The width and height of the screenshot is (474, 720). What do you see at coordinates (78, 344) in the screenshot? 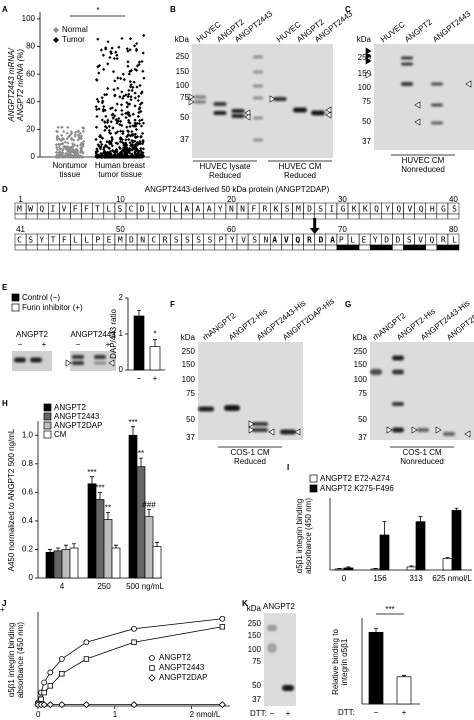
I see `lane-label: −` at bounding box center [78, 344].